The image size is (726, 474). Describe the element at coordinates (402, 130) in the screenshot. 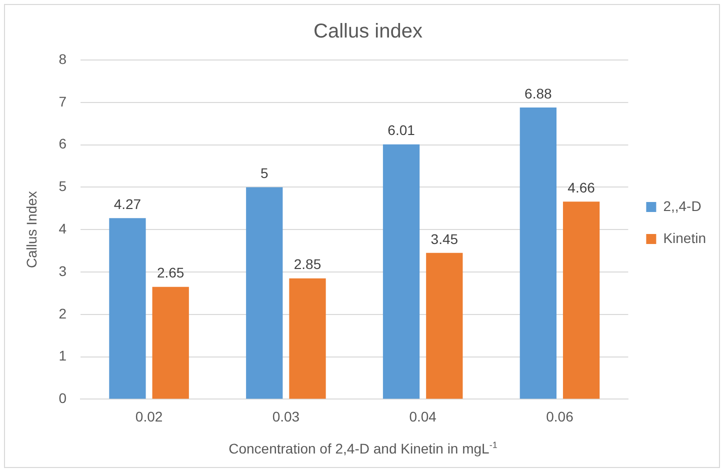

I see `data-label: 6.01` at that location.